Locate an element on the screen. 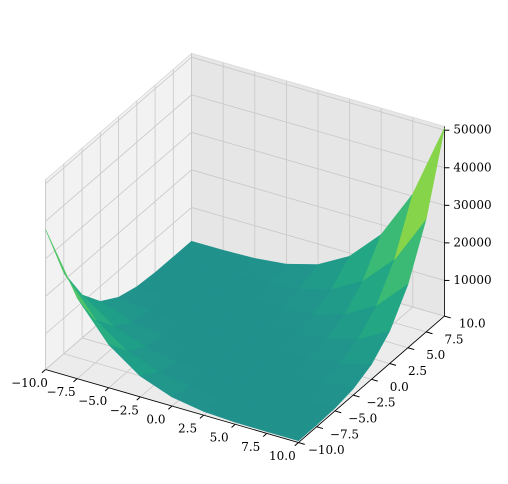  x-tick-label: 5.0 is located at coordinates (219, 438).